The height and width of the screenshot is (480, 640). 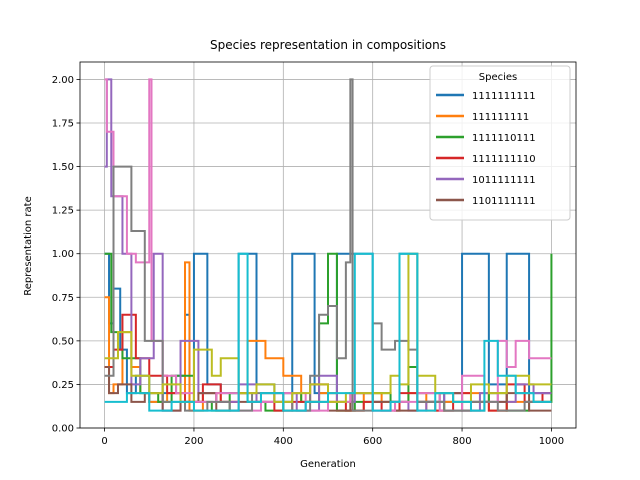 What do you see at coordinates (504, 180) in the screenshot?
I see `legend-label: 1011111111` at bounding box center [504, 180].